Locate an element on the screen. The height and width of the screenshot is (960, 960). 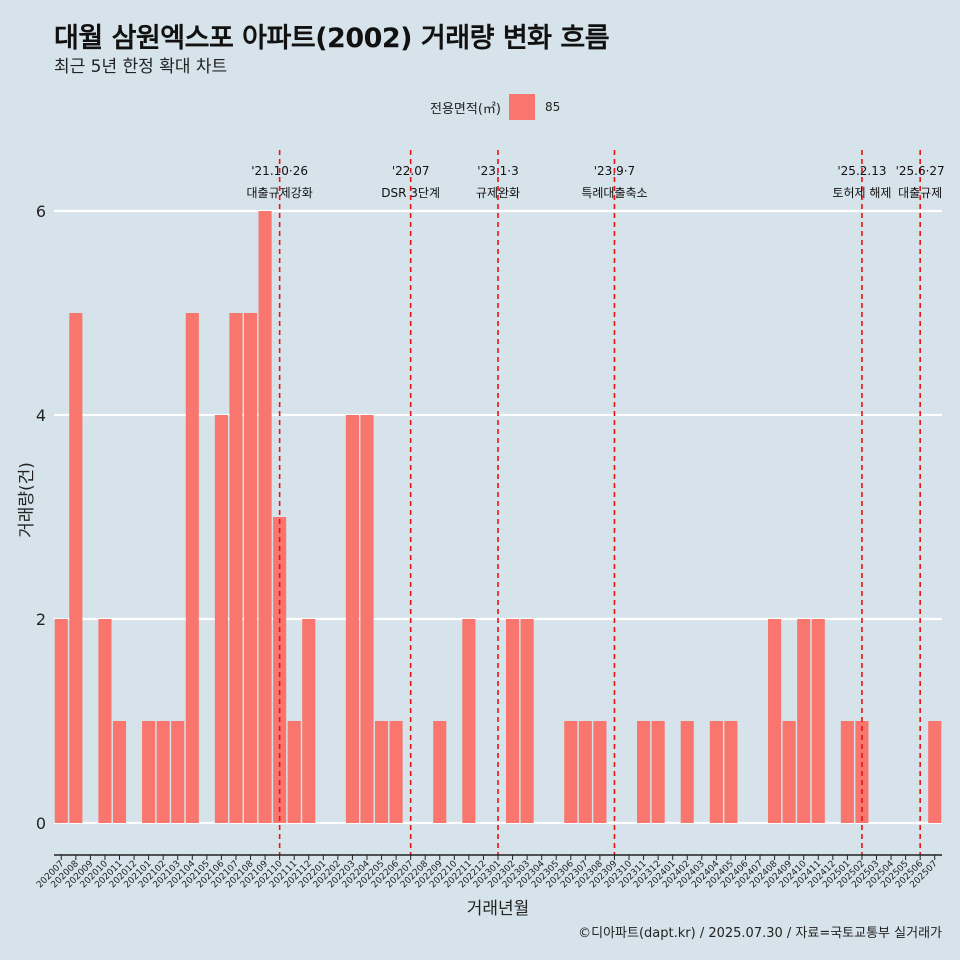
event-date-label: '22.07 is located at coordinates (411, 171).